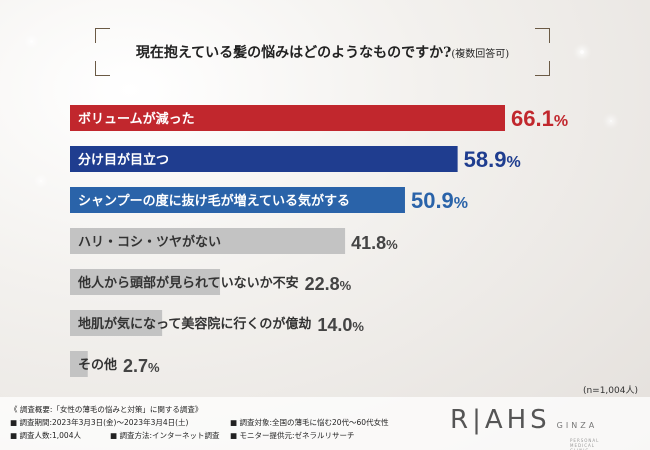 This screenshot has width=650, height=450. What do you see at coordinates (188, 283) in the screenshot?
I see `category-label: 他人から頭部が見られていないか不安` at bounding box center [188, 283].